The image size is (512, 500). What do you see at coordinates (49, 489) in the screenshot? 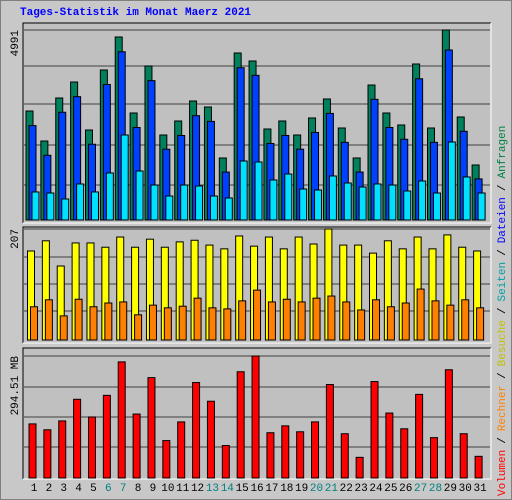
I see `x-tick-label: 2` at bounding box center [49, 489].